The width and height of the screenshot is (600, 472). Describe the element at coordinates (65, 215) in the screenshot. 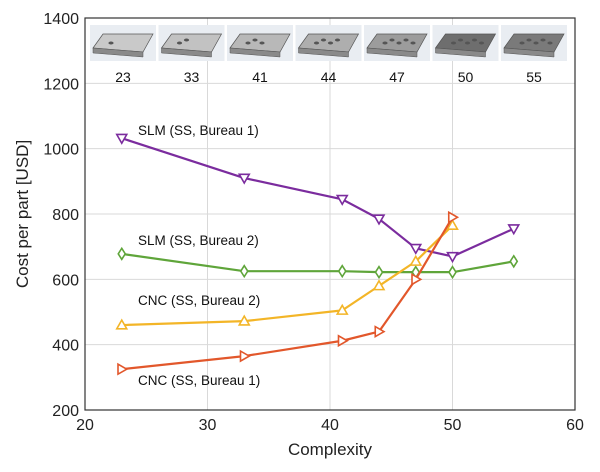

I see `y-tick-label: 800` at that location.